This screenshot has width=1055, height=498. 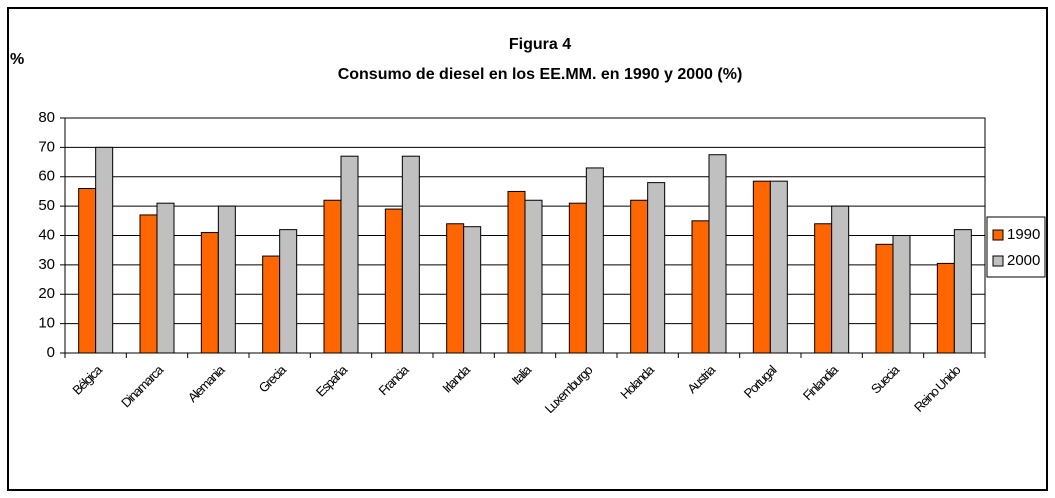 I want to click on y-tick-label: 0, so click(x=51, y=352).